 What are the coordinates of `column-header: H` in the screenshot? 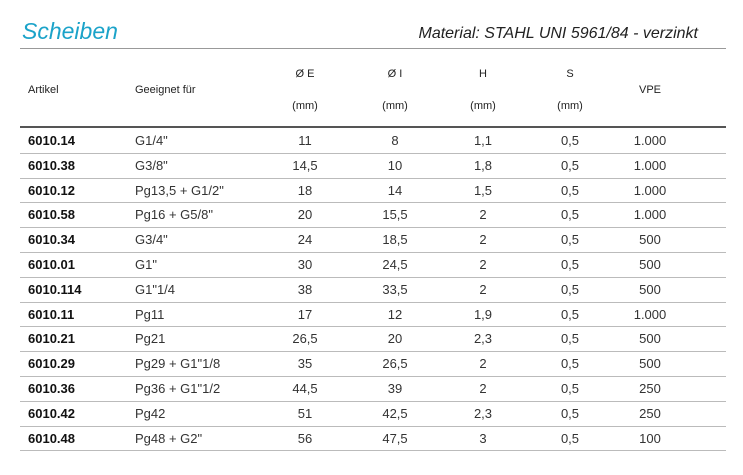 It's located at (483, 74).